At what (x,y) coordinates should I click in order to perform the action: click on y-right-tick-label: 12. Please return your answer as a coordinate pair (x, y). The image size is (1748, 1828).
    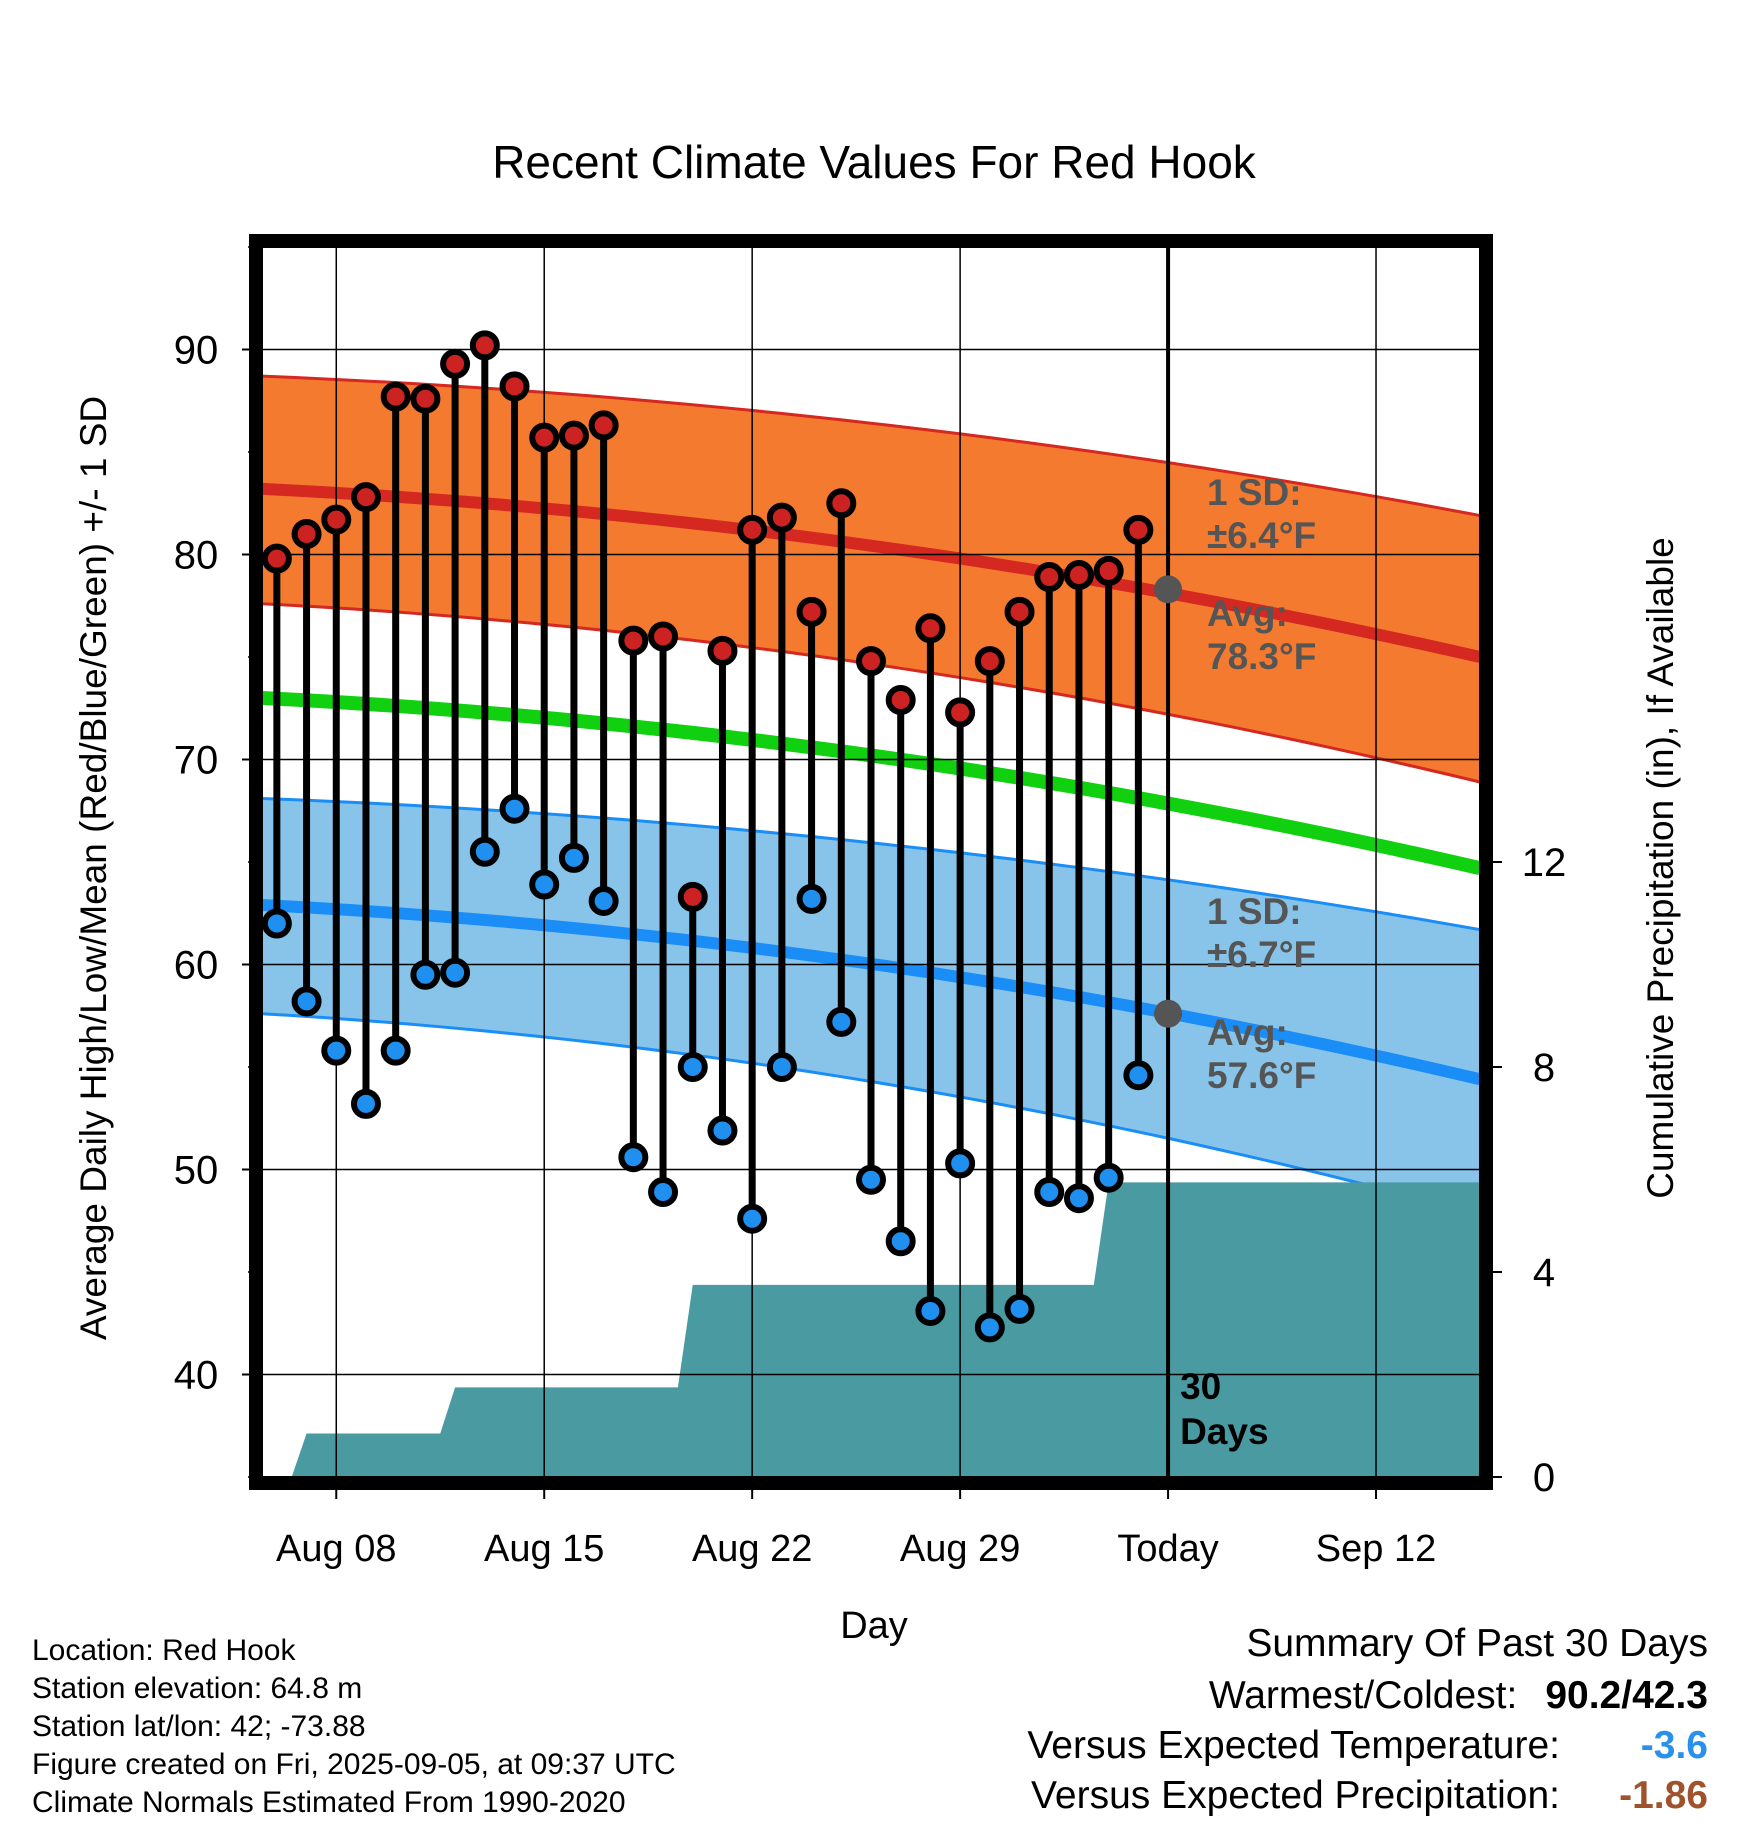
    Looking at the image, I should click on (1544, 863).